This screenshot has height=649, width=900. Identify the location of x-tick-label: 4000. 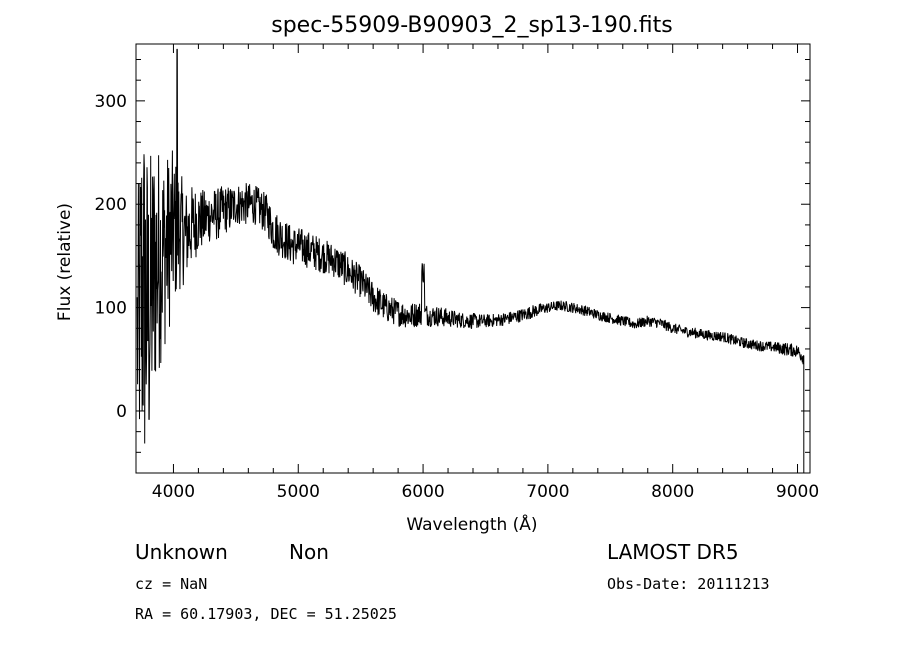
(173, 492).